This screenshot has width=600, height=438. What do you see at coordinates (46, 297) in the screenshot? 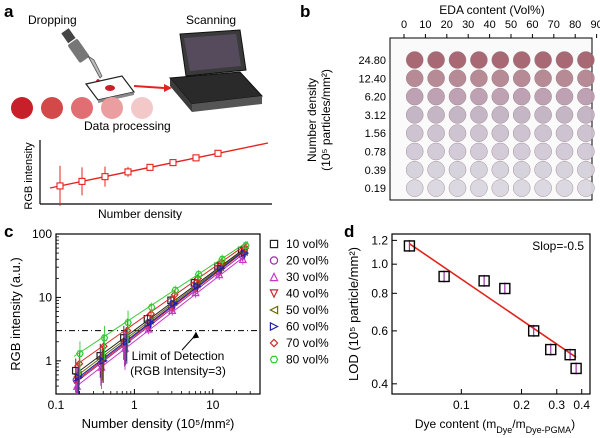
I see `y-tick-label: 10` at bounding box center [46, 297].